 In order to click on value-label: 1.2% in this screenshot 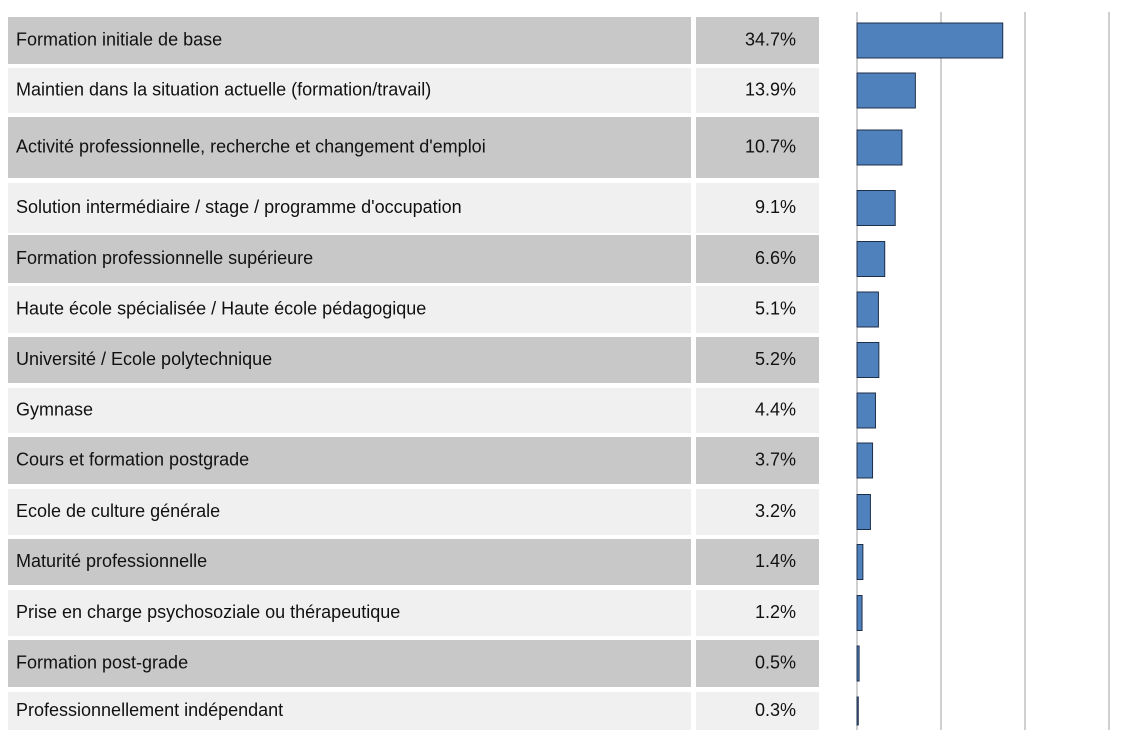, I will do `click(775, 612)`.